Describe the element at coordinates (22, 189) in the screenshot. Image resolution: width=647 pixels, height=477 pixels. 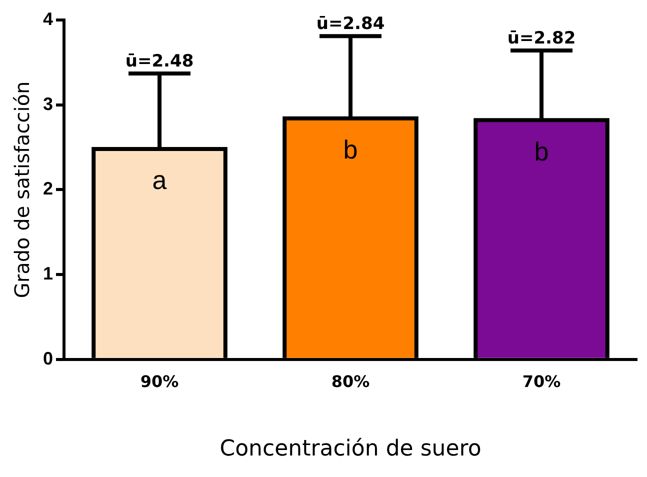
I see `y-axis-title: Grado de satisfacción` at that location.